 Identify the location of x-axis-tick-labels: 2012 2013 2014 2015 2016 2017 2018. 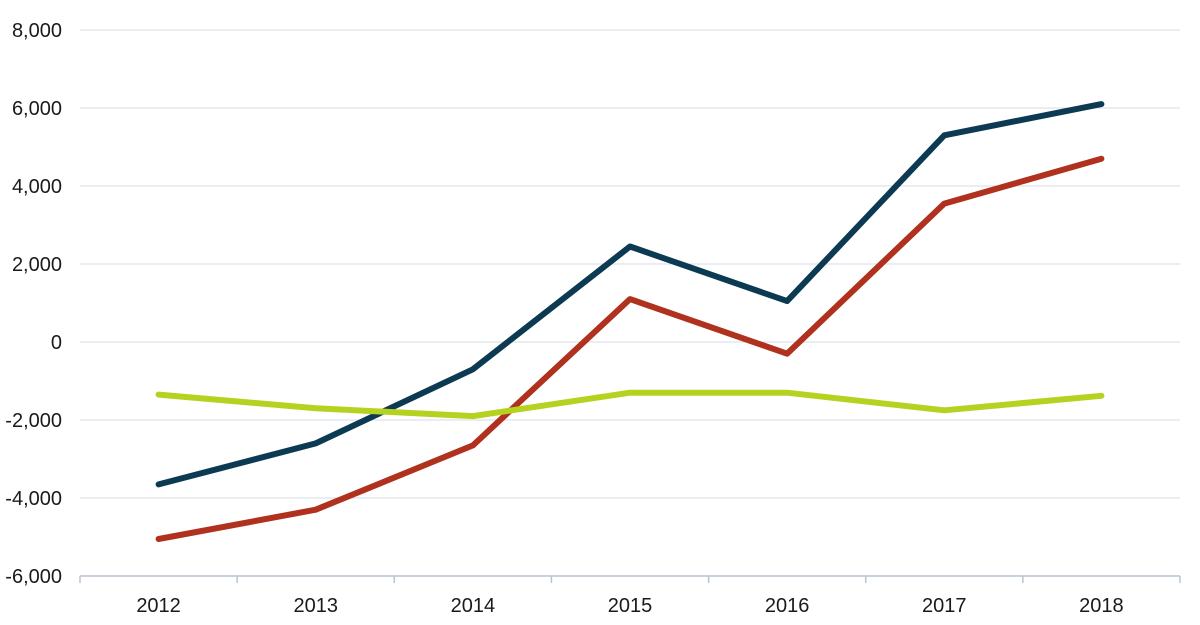
(629, 606).